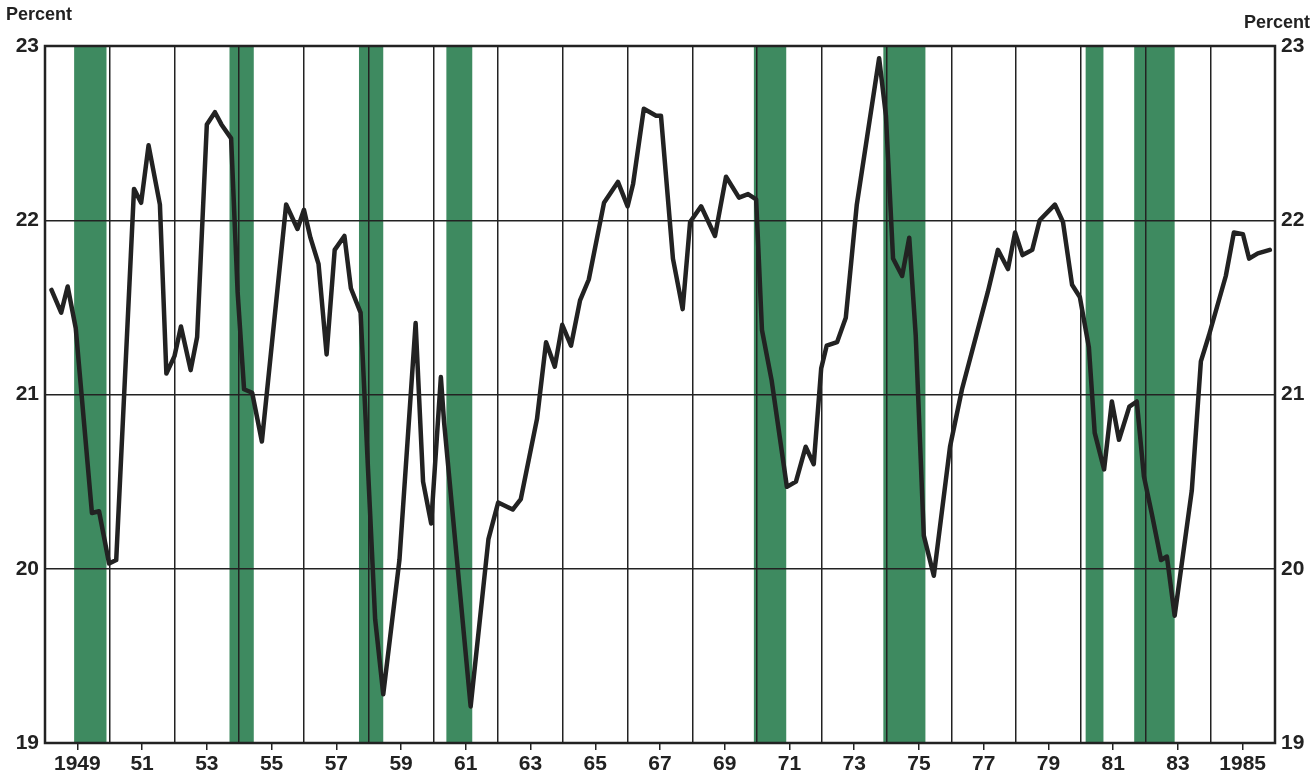 Image resolution: width=1312 pixels, height=779 pixels. Describe the element at coordinates (39, 13) in the screenshot. I see `y-axis-title: Percent` at that location.